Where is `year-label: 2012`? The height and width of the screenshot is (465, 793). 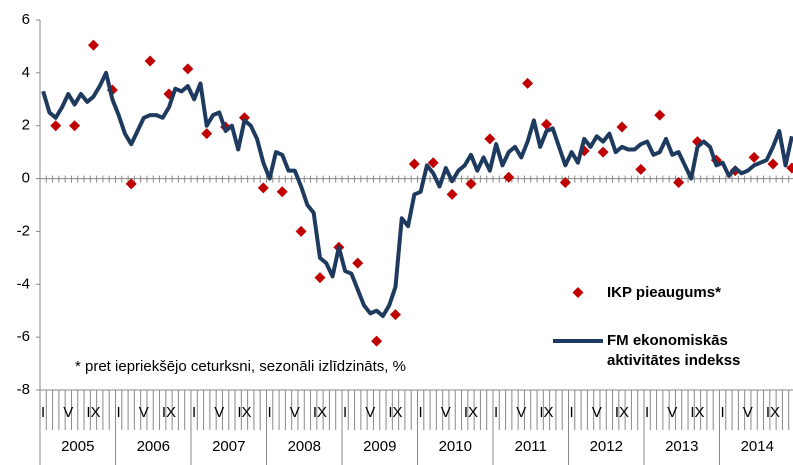 year-label: 2012 is located at coordinates (606, 446).